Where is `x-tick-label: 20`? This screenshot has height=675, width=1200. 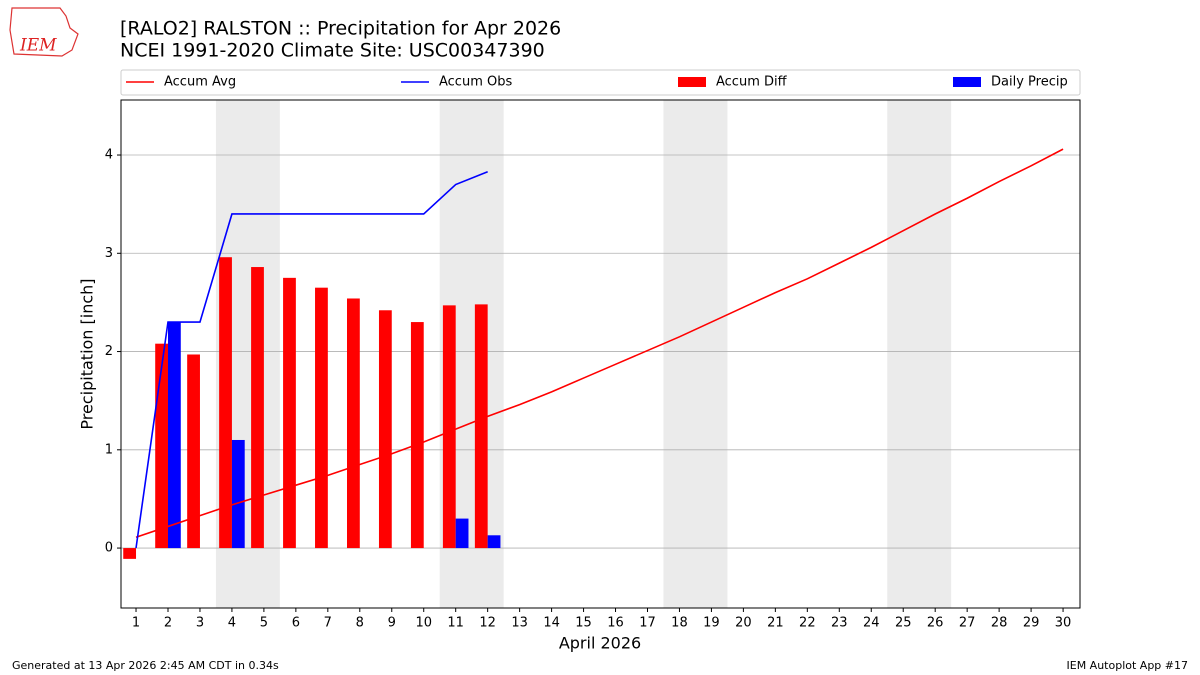
x-tick-label: 20 is located at coordinates (743, 623).